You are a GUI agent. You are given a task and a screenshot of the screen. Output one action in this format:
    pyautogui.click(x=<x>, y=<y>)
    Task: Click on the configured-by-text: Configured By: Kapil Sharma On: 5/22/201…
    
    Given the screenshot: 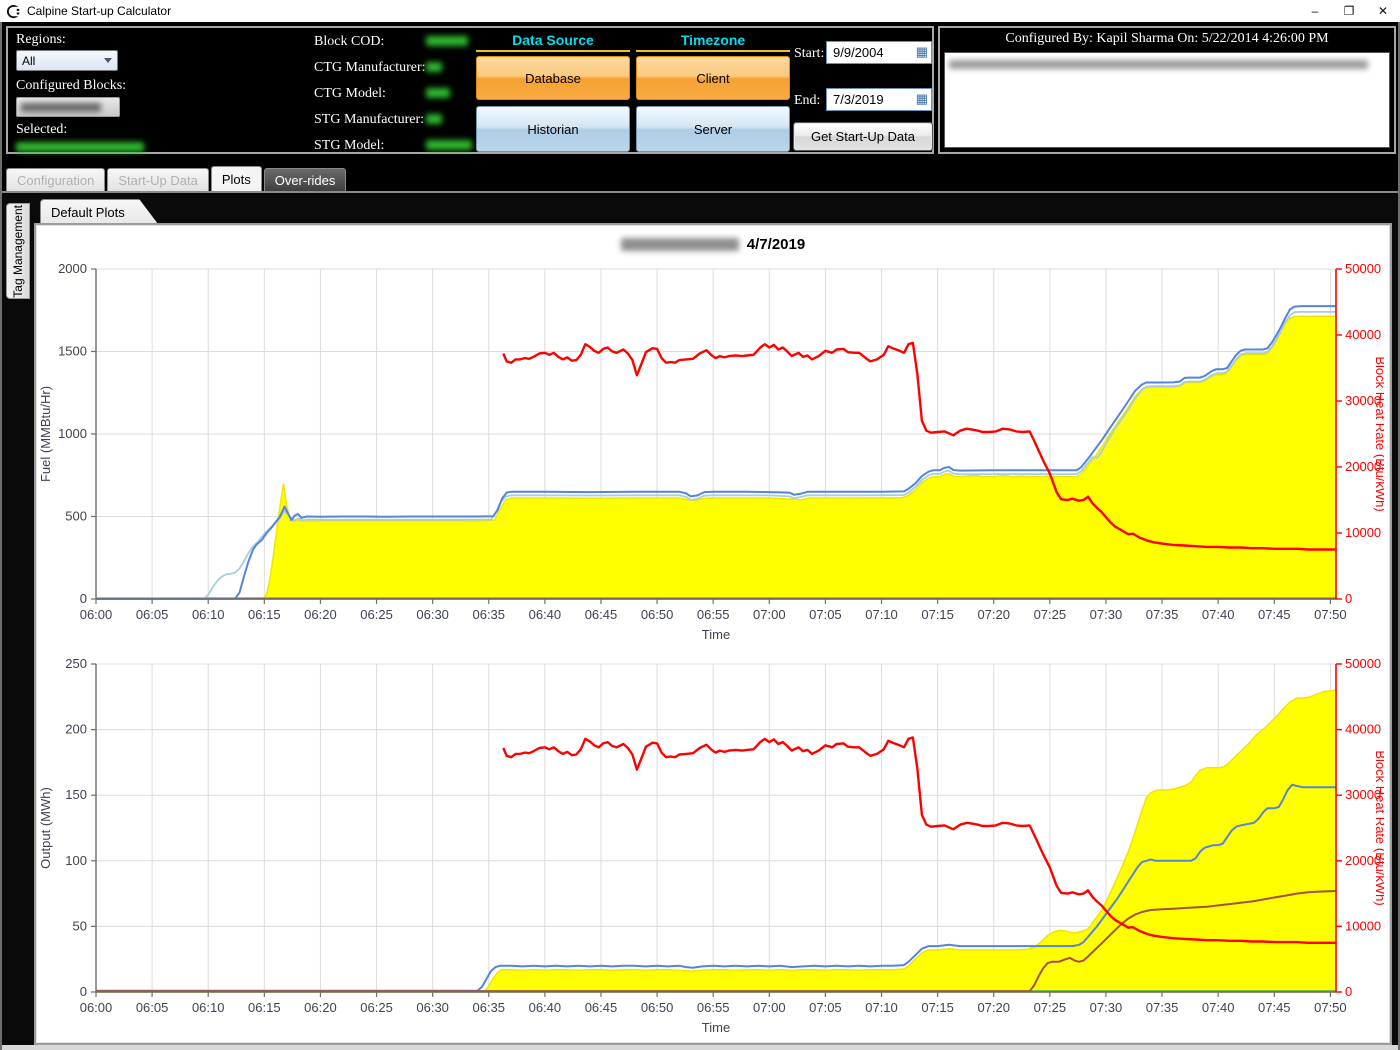 What is the action you would take?
    pyautogui.click(x=1167, y=38)
    